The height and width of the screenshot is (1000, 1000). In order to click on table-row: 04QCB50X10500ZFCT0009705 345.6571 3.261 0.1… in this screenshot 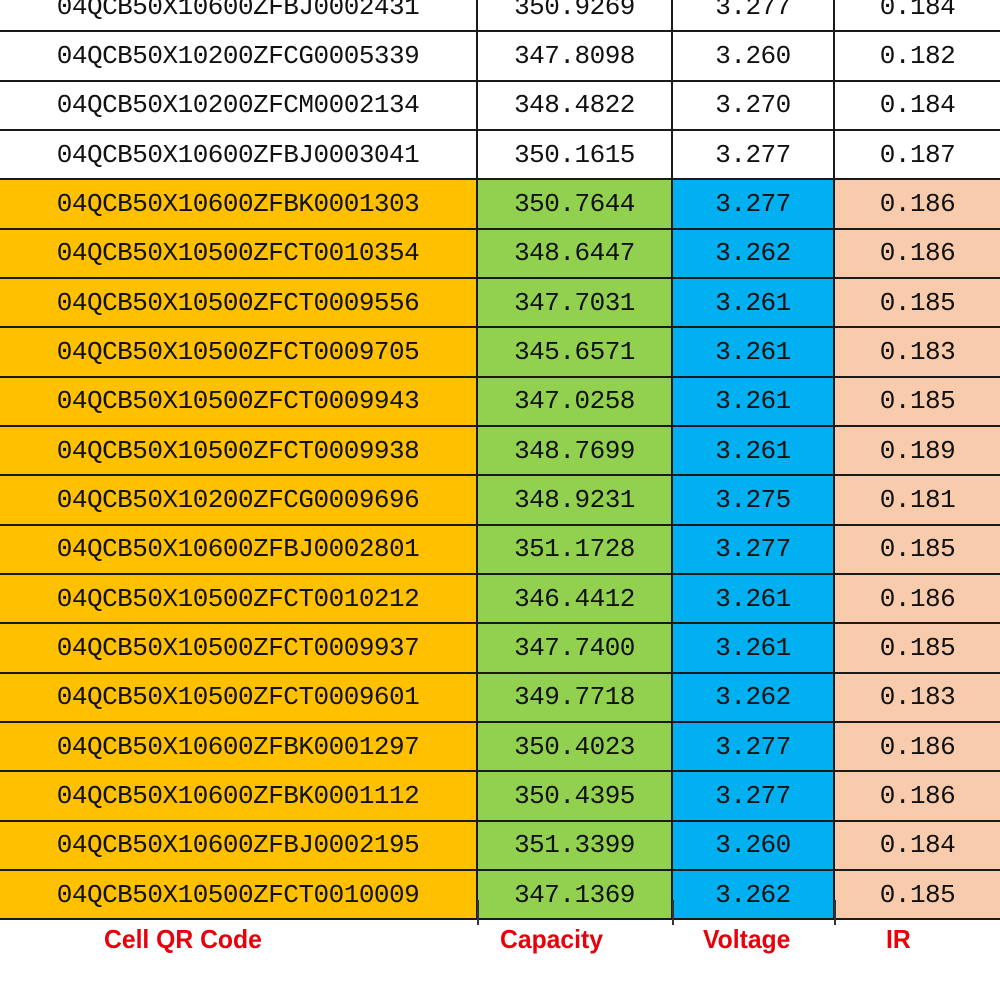, I will do `click(500, 353)`.